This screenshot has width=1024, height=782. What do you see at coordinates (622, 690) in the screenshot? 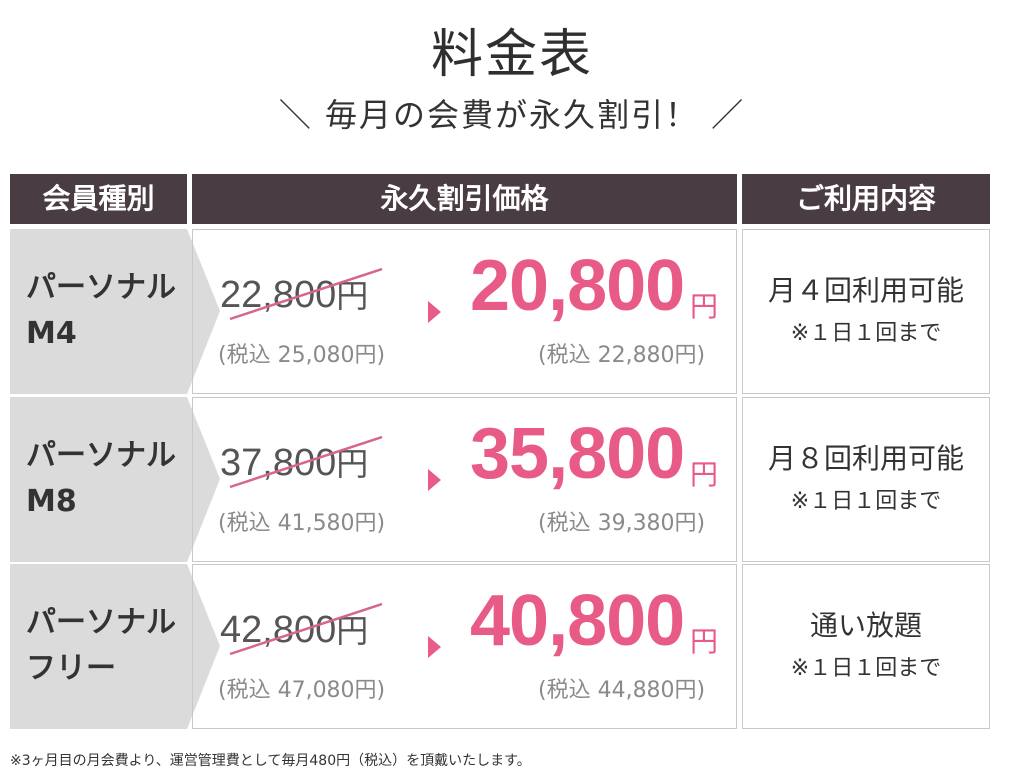
I see `discount-price-tax: (税込 44,880円)` at bounding box center [622, 690].